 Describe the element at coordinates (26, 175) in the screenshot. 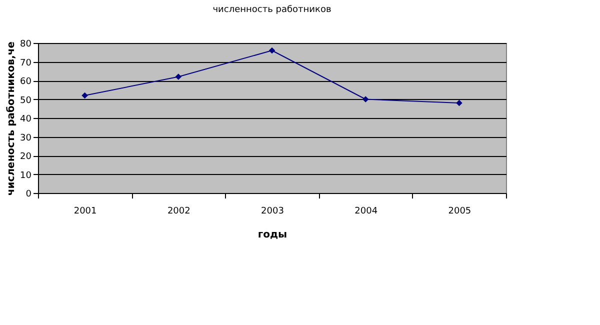

I see `y-tick-label: 10` at that location.